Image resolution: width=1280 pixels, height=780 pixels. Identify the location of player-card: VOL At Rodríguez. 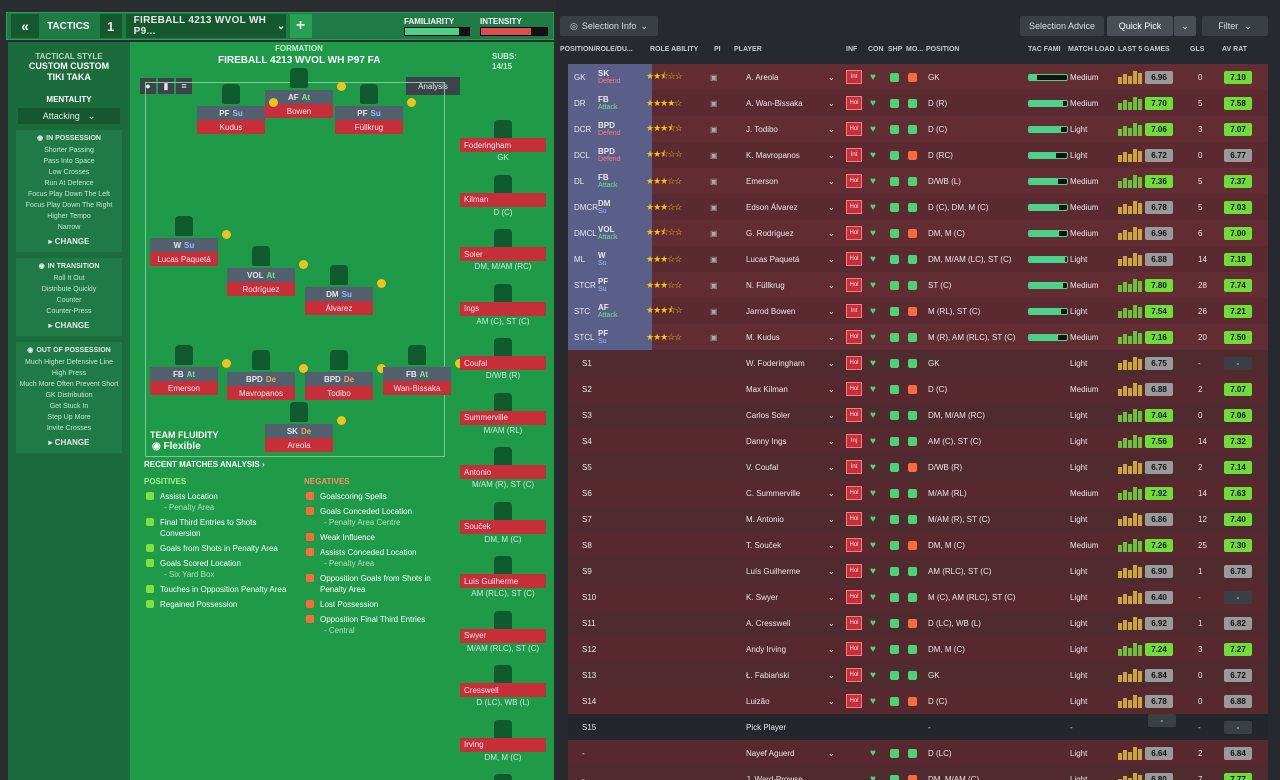
(261, 282).